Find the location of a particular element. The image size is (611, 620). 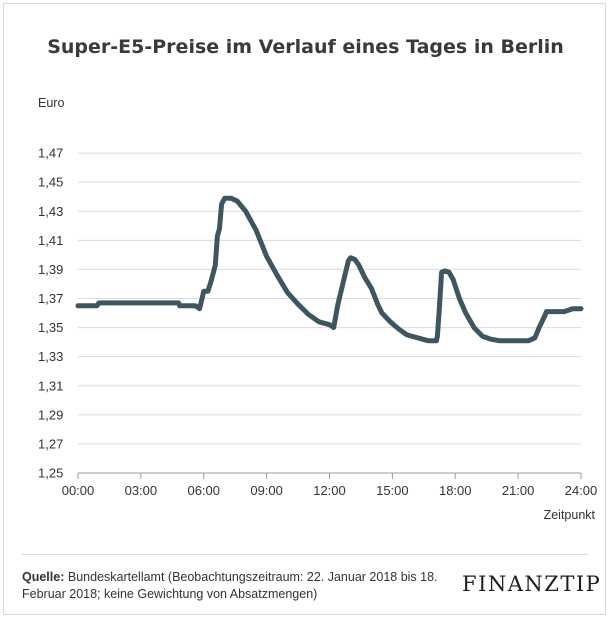

x-tick-label: 06:00 is located at coordinates (203, 490).